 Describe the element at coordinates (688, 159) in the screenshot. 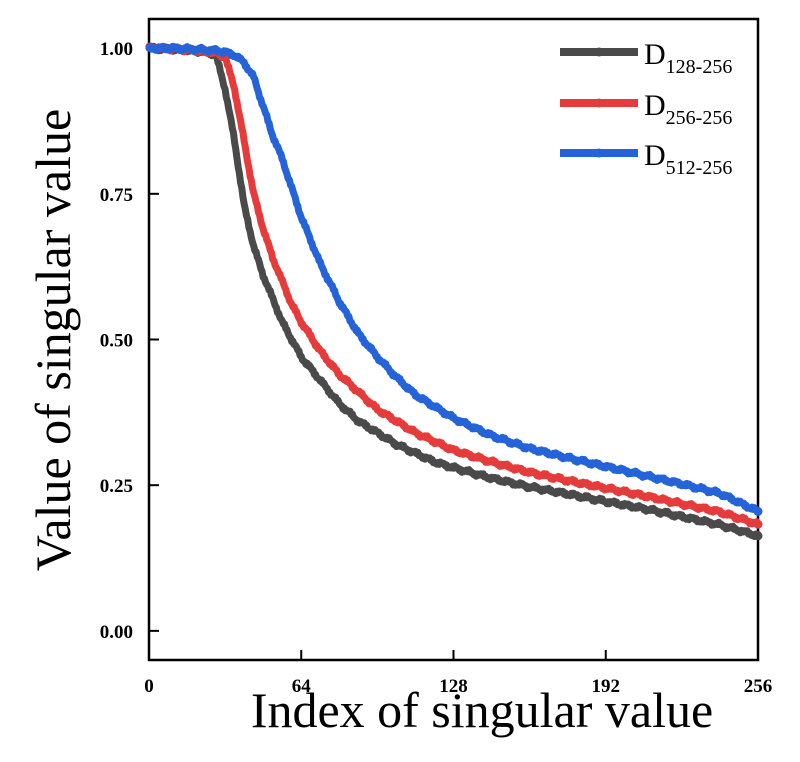

I see `legend-label: D512-256` at that location.